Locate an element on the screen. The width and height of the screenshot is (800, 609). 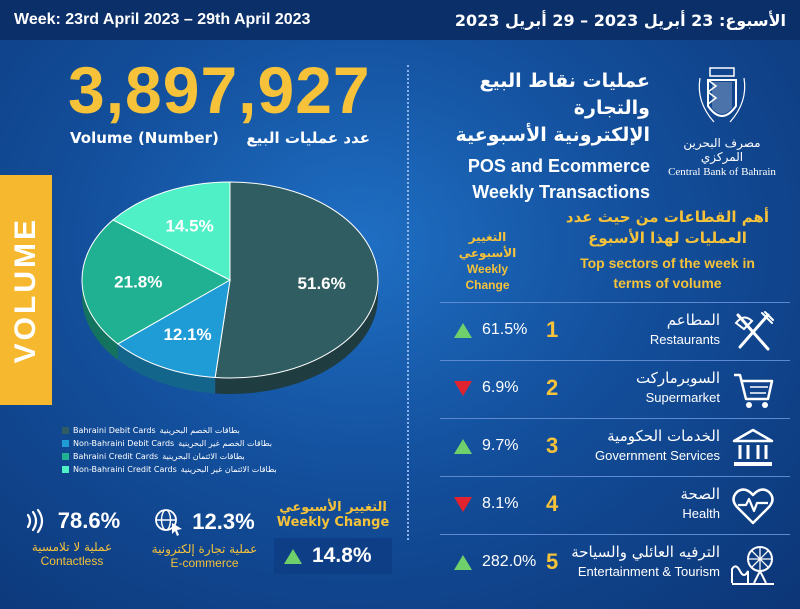
sector-row: 8.1% 4 الصحة Health is located at coordinates (615, 505).